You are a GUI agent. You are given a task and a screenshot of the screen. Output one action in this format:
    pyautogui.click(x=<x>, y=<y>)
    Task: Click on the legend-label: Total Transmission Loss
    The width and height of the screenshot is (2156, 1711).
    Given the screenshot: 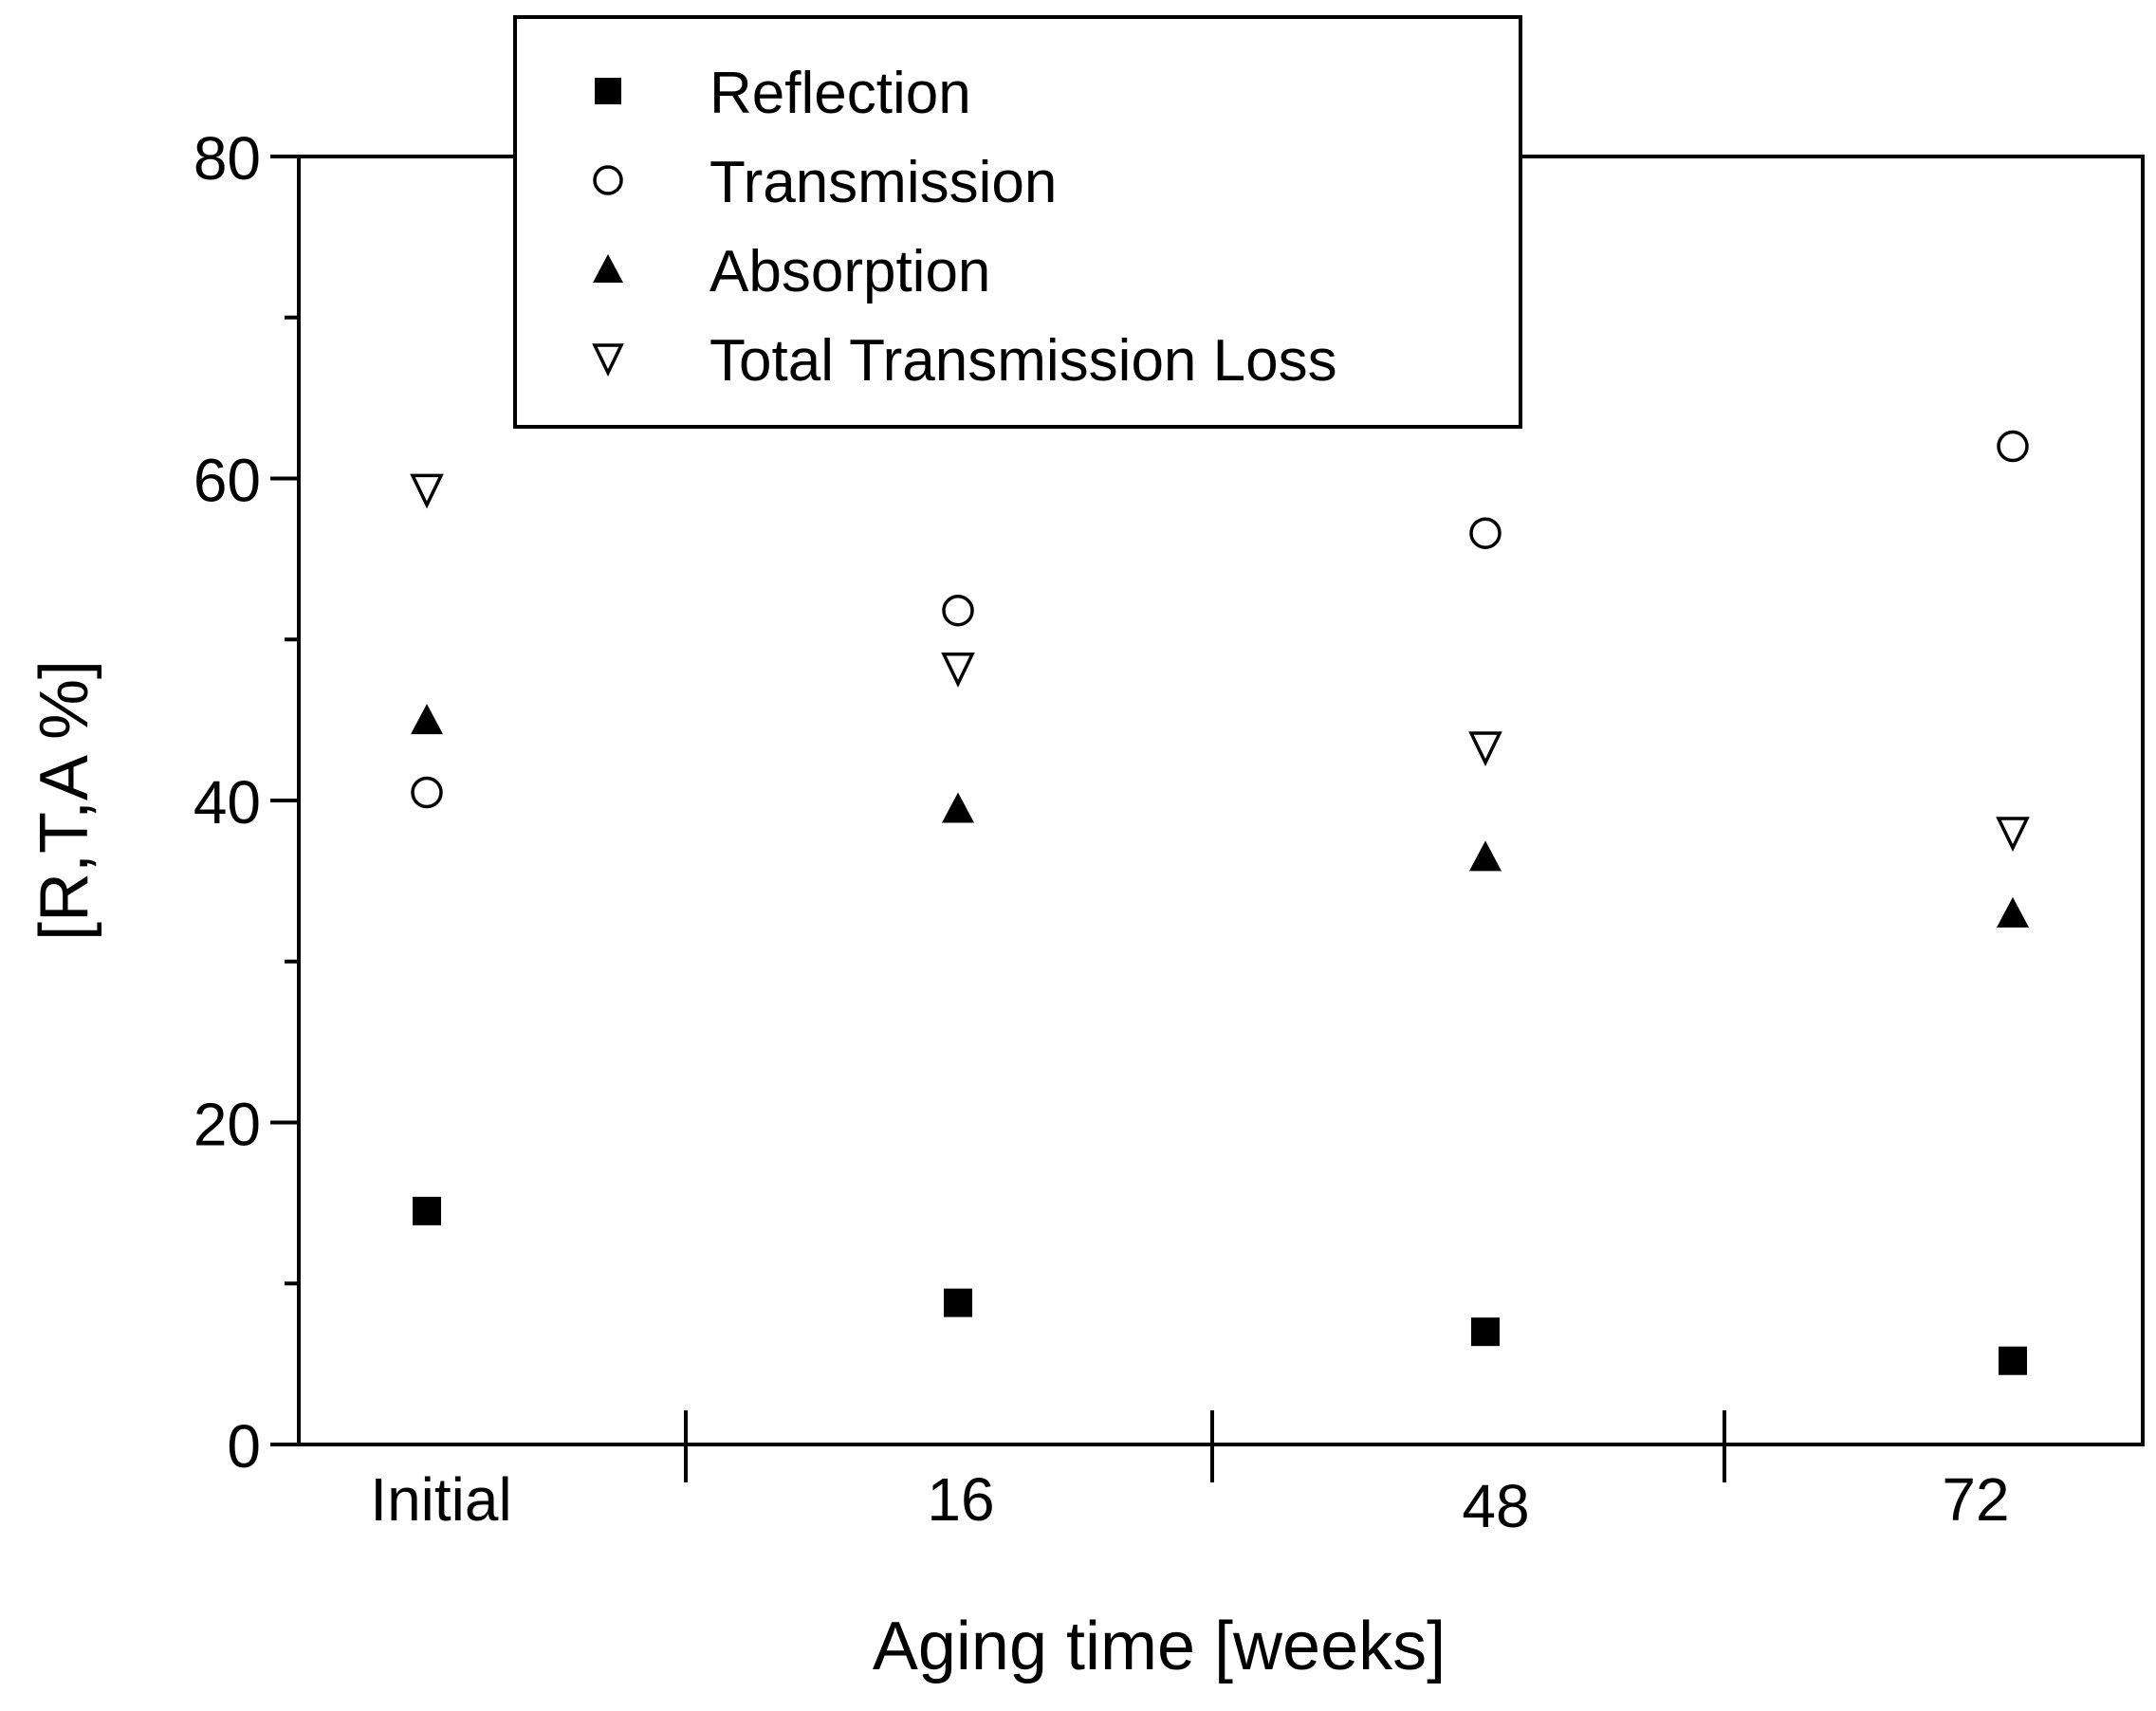 What is the action you would take?
    pyautogui.click(x=1023, y=361)
    